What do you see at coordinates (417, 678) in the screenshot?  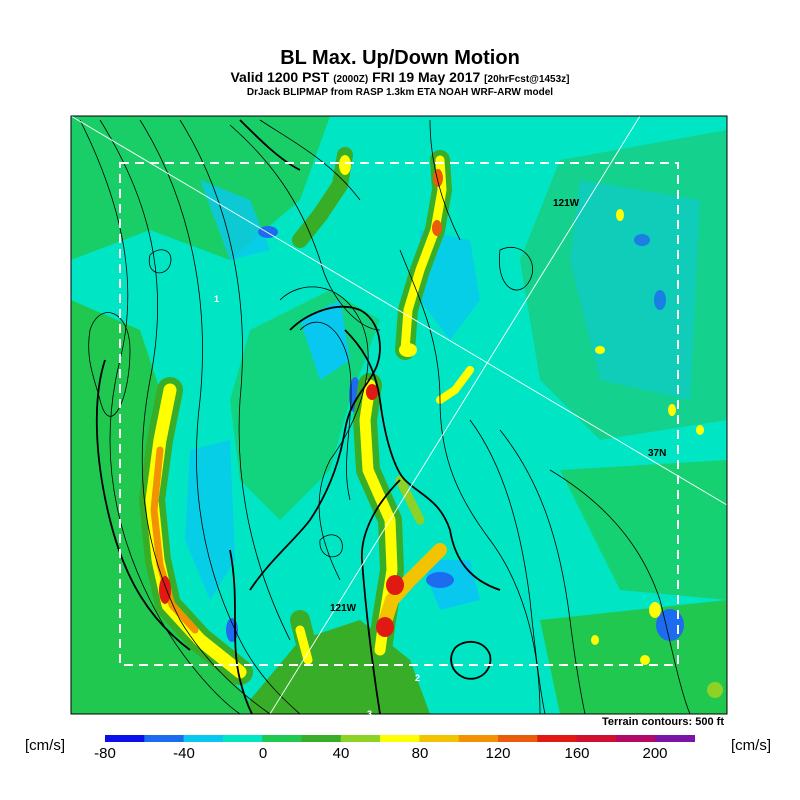 I see `domain-marker-2: 2` at bounding box center [417, 678].